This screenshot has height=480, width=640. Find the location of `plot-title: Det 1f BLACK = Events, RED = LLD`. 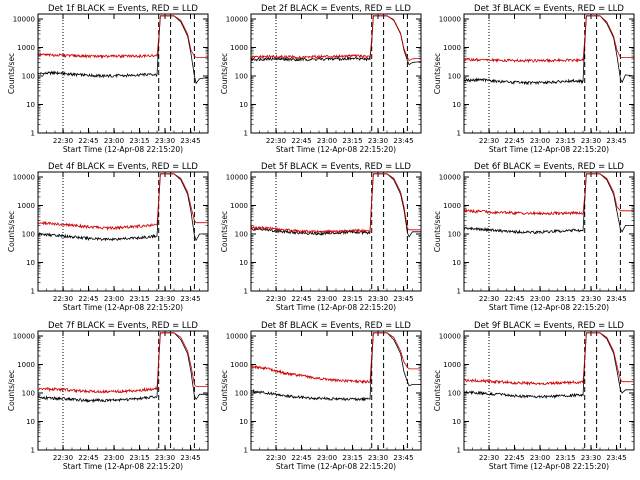

plot-title: Det 1f BLACK = Events, RED = LLD is located at coordinates (123, 9).